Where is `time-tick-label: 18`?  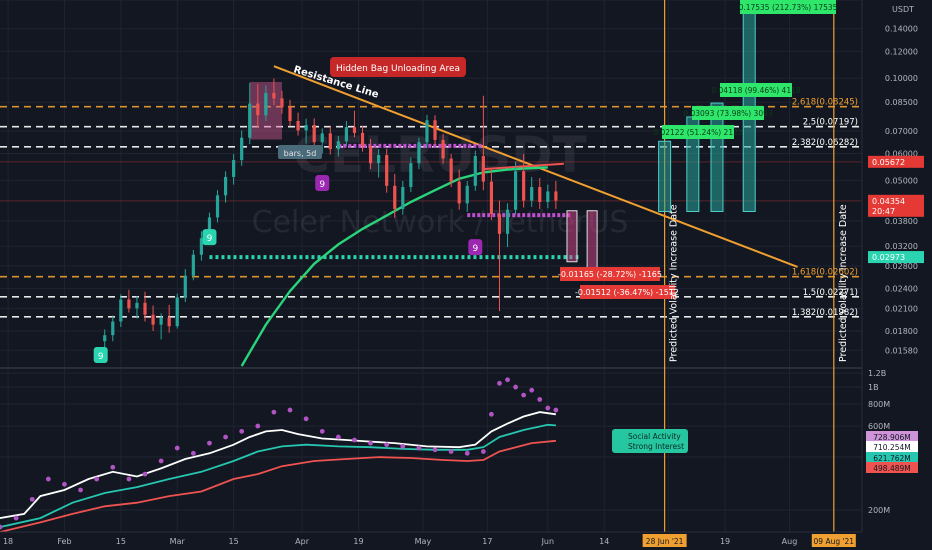 time-tick-label: 18 is located at coordinates (8, 541).